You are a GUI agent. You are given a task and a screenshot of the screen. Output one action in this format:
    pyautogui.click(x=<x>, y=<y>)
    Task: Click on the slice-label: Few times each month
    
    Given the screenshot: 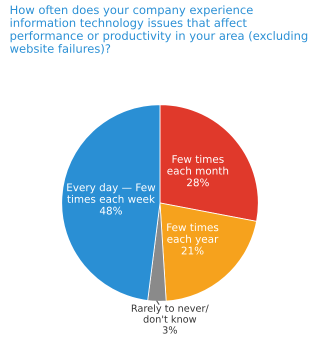 What is the action you would take?
    pyautogui.click(x=197, y=164)
    